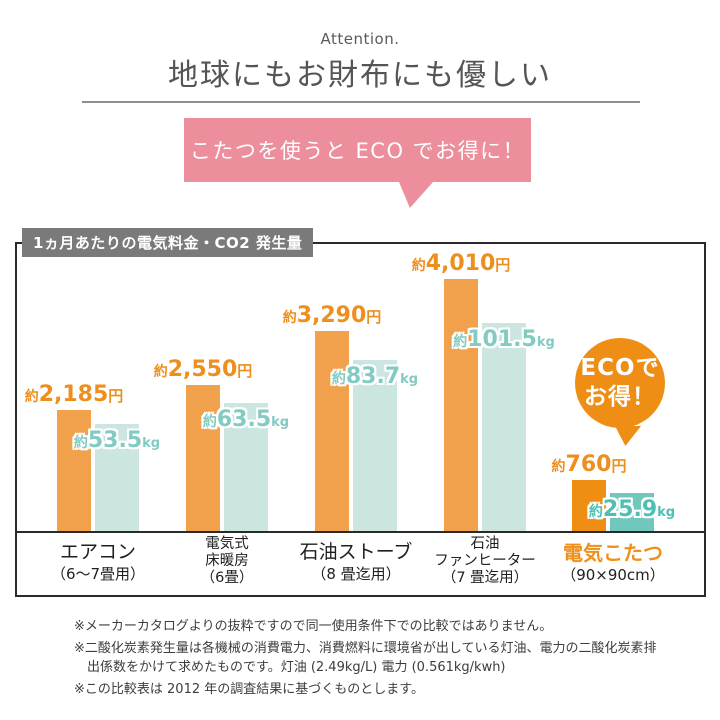 Image resolution: width=720 pixels, height=720 pixels. I want to click on eco-badge-line2: お得！, so click(620, 397).